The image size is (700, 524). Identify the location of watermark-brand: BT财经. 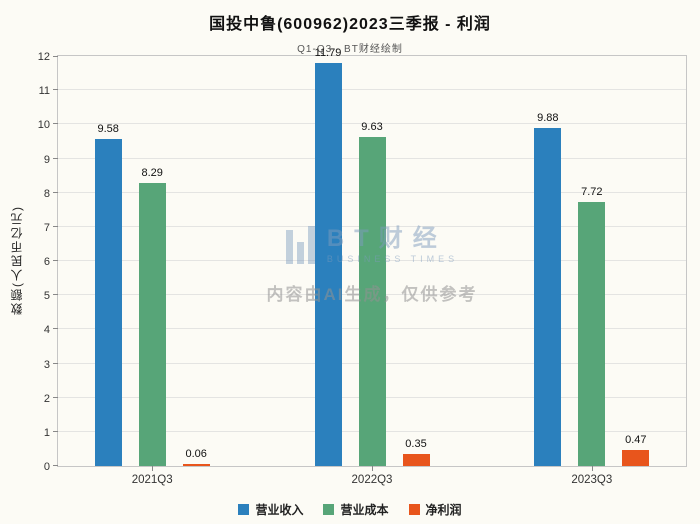
(386, 238).